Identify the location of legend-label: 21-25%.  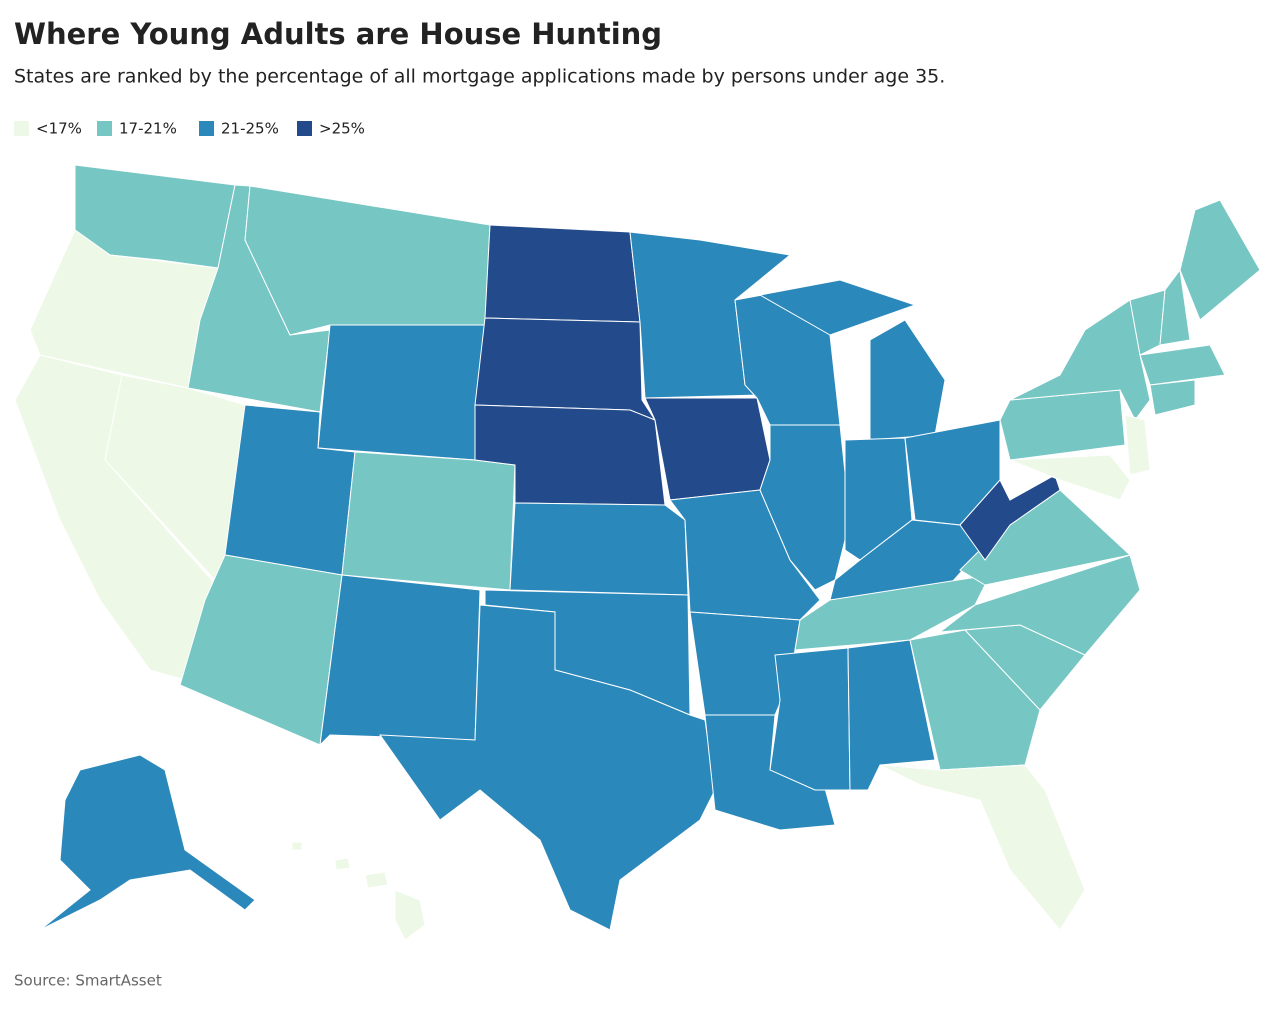
(250, 129).